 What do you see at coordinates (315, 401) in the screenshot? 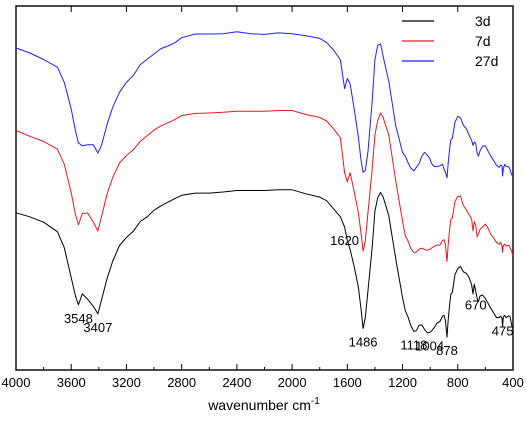
I see `x-axis-label-unit-exponent: -1` at bounding box center [315, 401].